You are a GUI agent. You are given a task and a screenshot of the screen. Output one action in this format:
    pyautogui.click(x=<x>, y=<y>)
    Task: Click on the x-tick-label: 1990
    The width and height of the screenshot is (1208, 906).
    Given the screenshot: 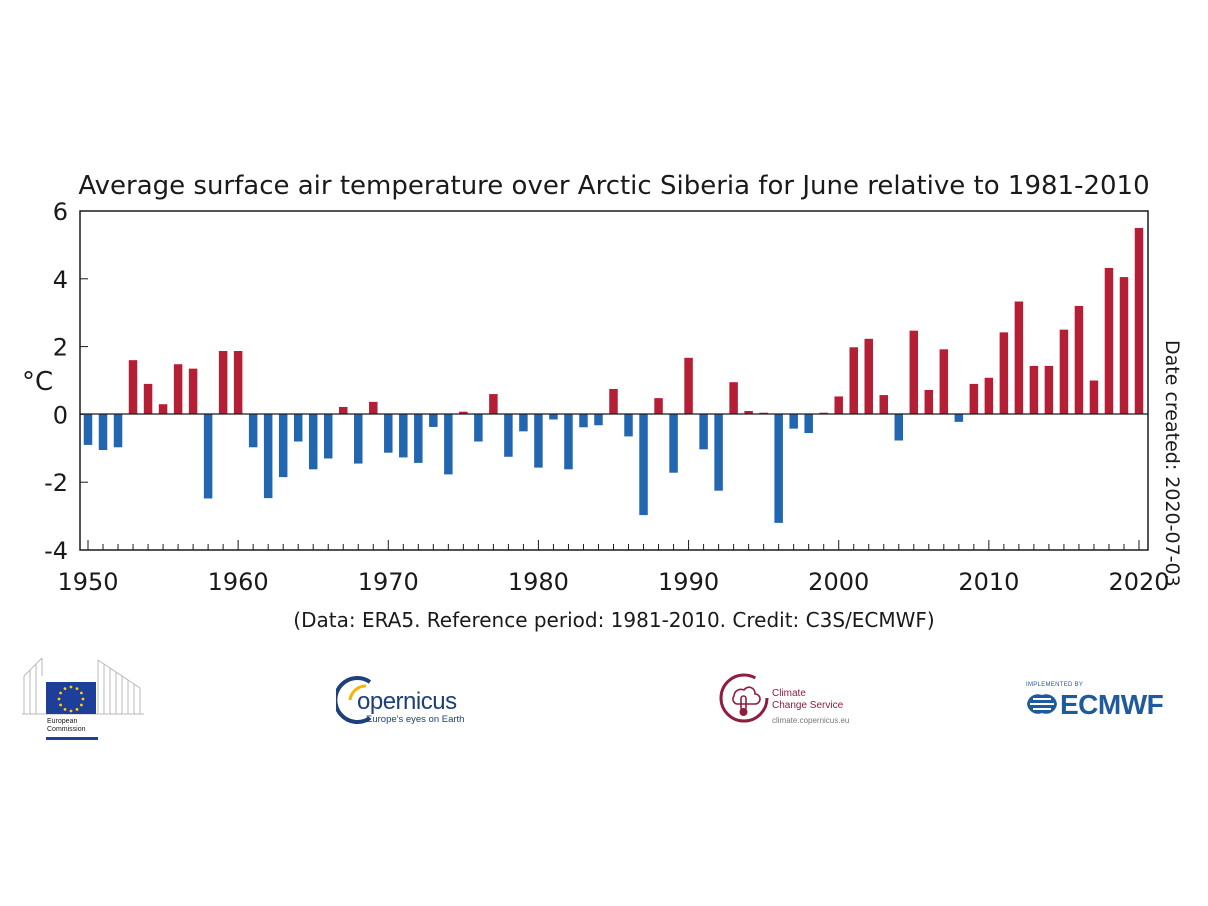 What is the action you would take?
    pyautogui.click(x=688, y=582)
    